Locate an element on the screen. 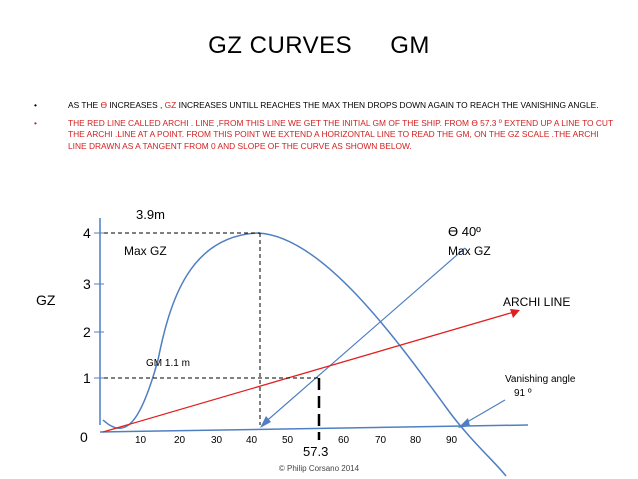 The width and height of the screenshot is (638, 479). theta-40-label: Ɵ 40º is located at coordinates (464, 231).